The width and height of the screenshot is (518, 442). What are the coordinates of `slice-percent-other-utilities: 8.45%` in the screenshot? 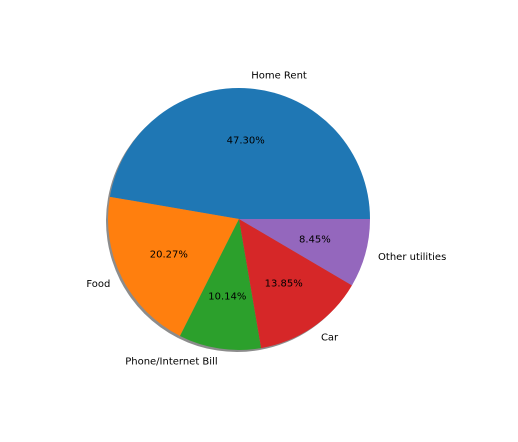 It's located at (315, 240).